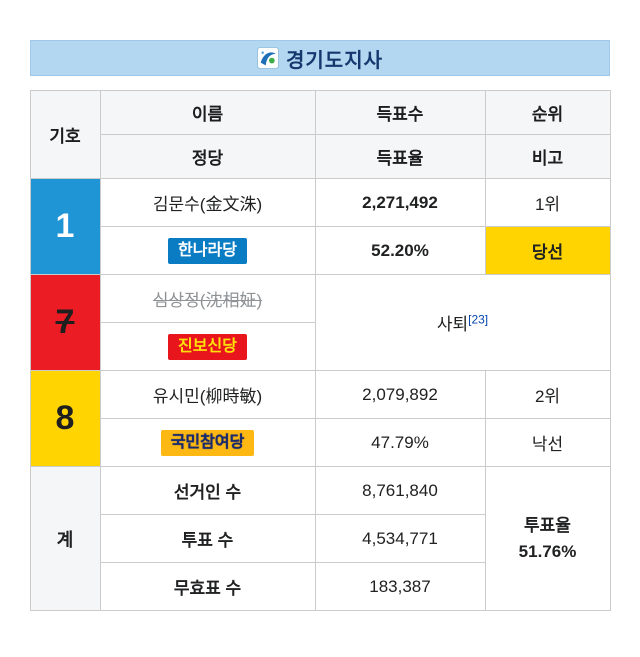 This screenshot has height=657, width=640. I want to click on invalid-votes-label: 무효표 수, so click(207, 586).